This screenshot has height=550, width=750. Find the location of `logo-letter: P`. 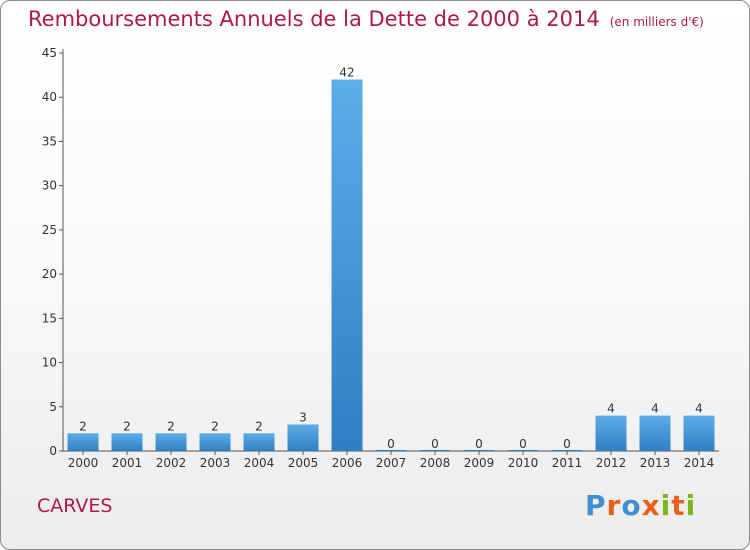

logo-letter: P is located at coordinates (596, 505).